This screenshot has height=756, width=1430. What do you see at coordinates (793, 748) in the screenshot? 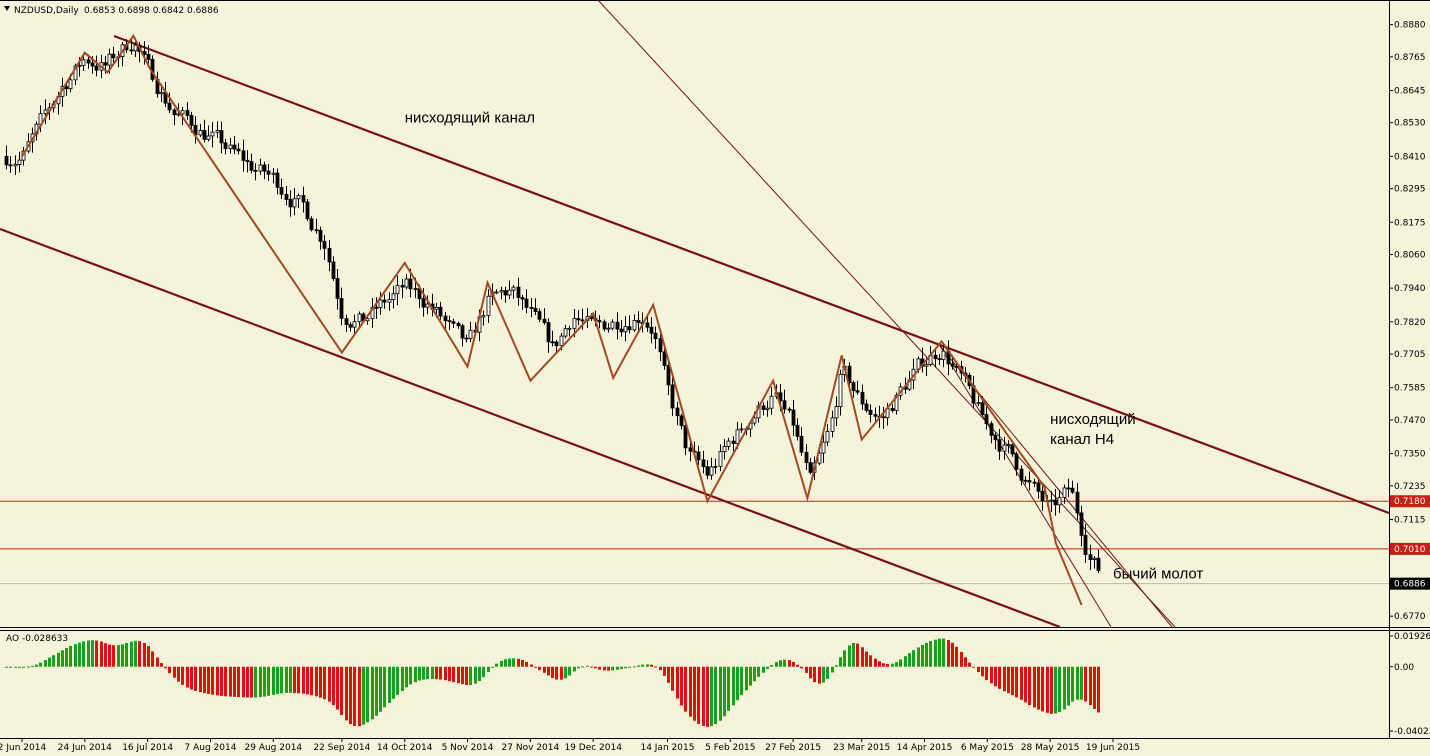
I see `time-tick-label: 27 Feb 2015` at bounding box center [793, 748].